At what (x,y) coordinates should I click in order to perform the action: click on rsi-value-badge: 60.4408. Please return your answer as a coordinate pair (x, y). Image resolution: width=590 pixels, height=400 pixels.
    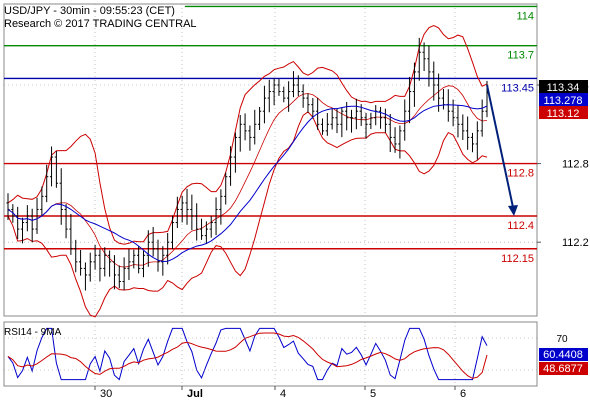
    Looking at the image, I should click on (563, 354).